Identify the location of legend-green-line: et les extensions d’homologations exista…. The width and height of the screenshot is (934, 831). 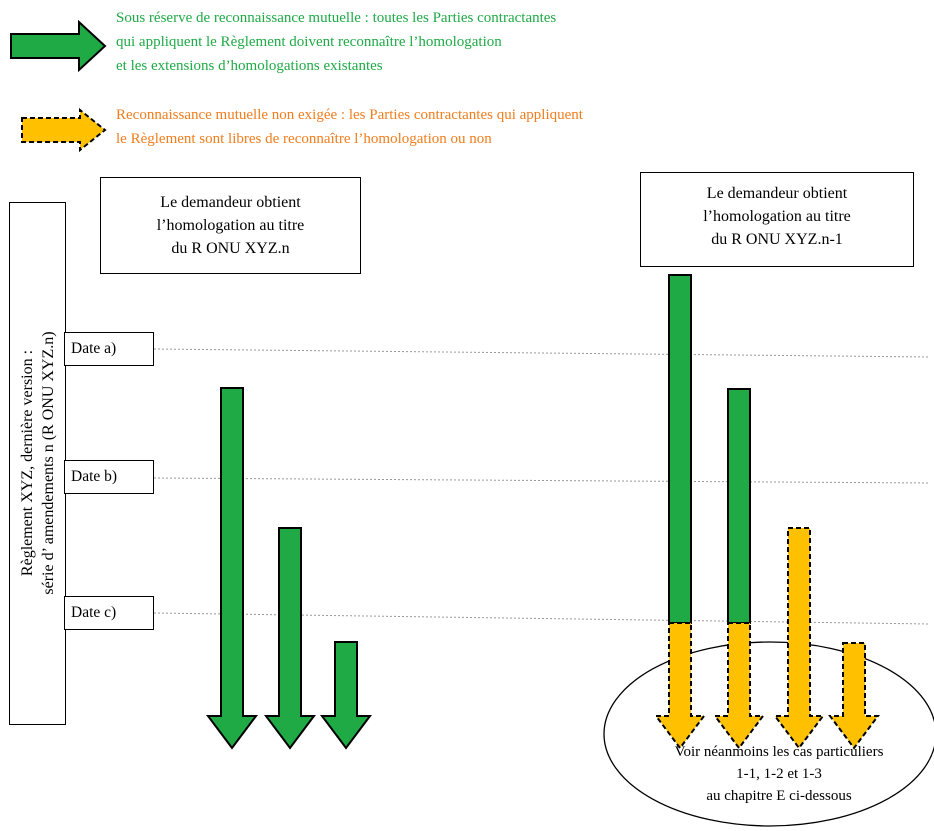
(249, 66).